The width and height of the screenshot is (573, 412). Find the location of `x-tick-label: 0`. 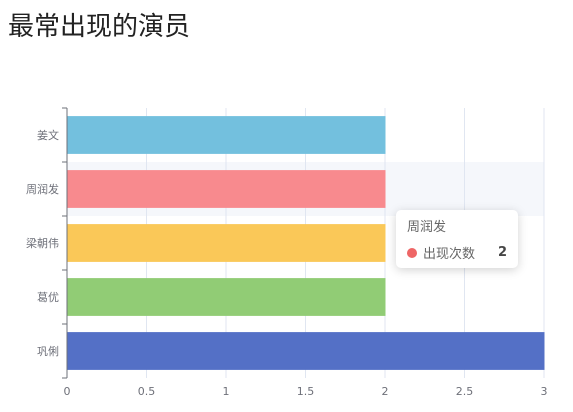

x-tick-label: 0 is located at coordinates (67, 391).